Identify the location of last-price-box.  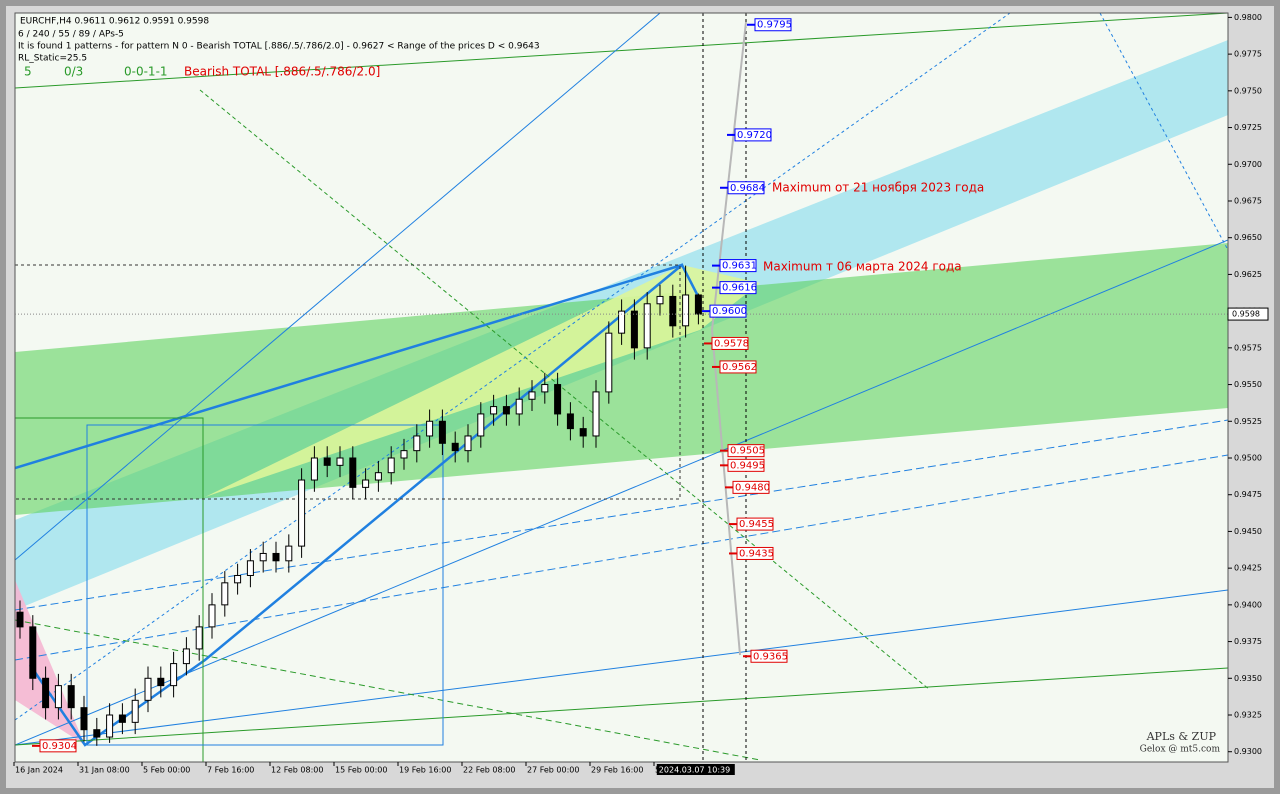
(1248, 314).